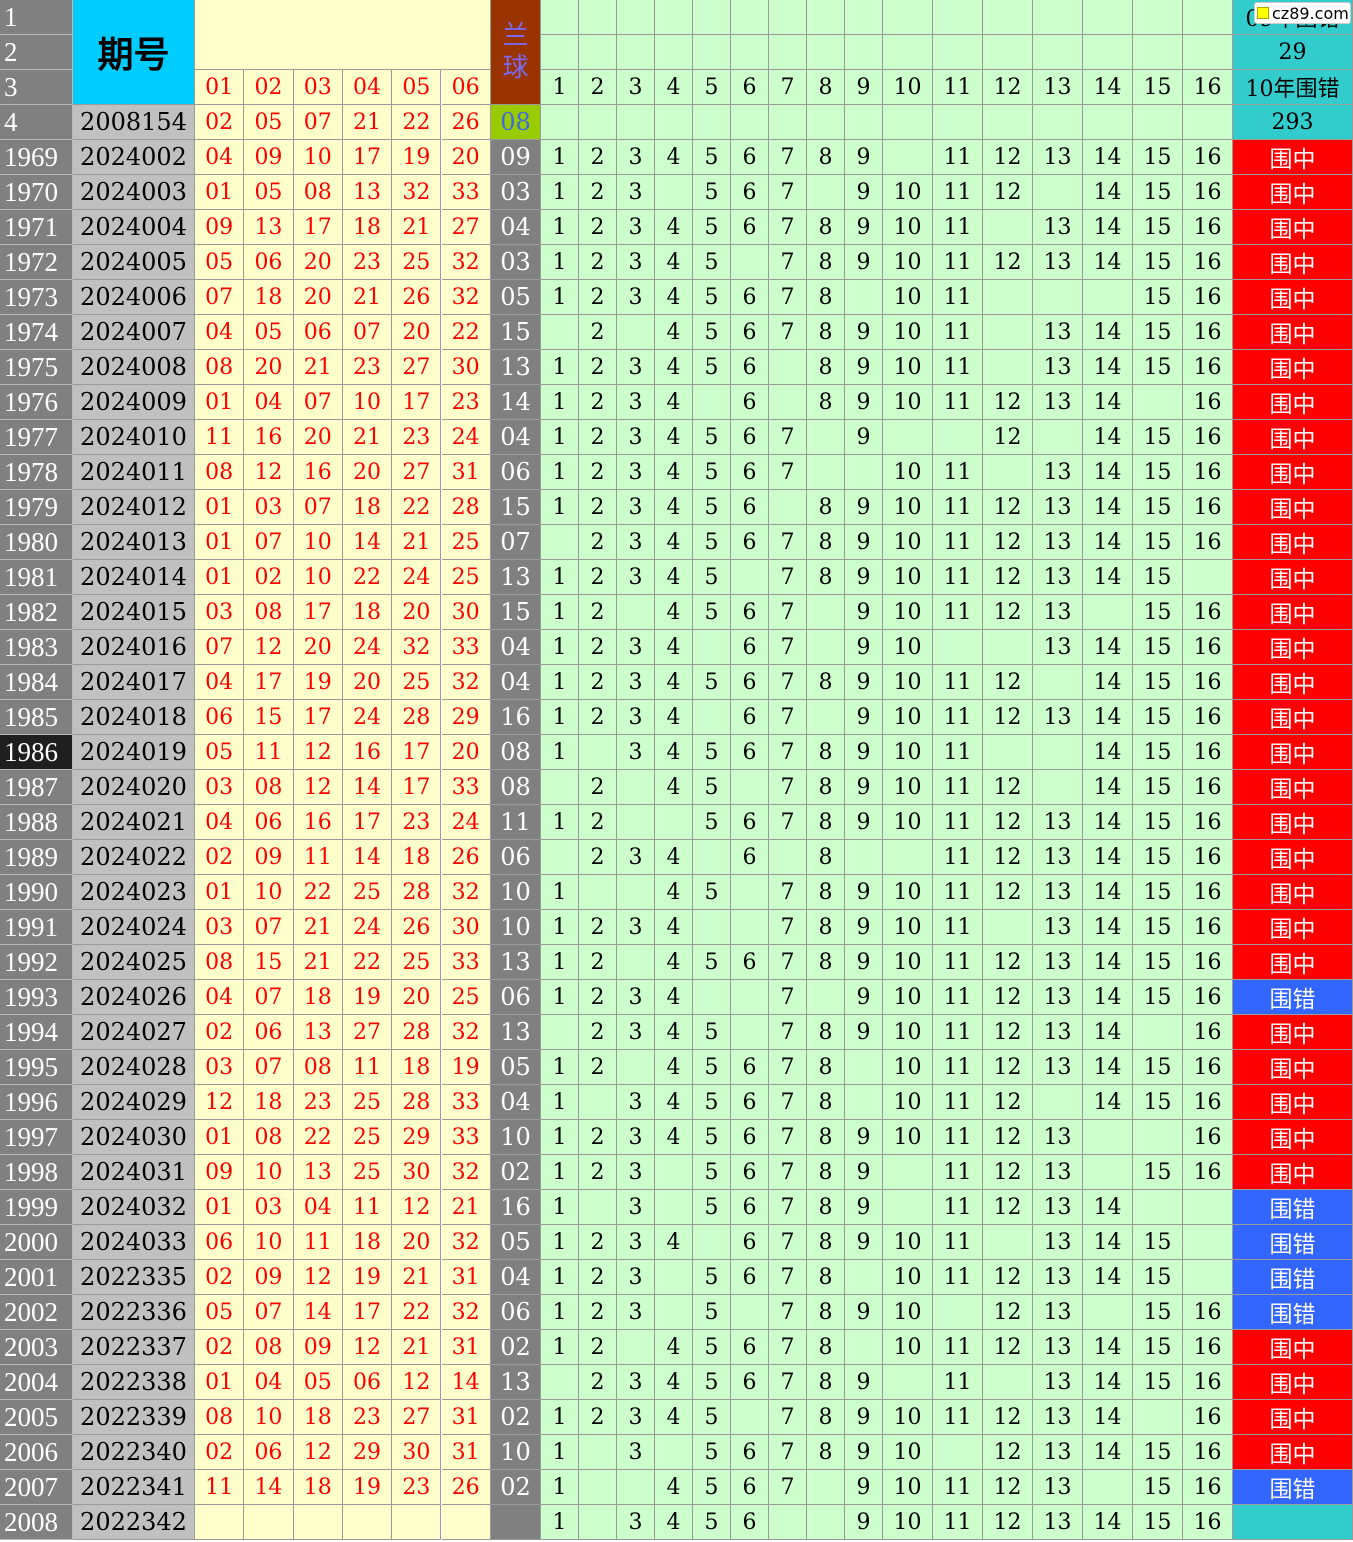 This screenshot has width=1353, height=1542. I want to click on red-ball-cell: 01, so click(220, 1137).